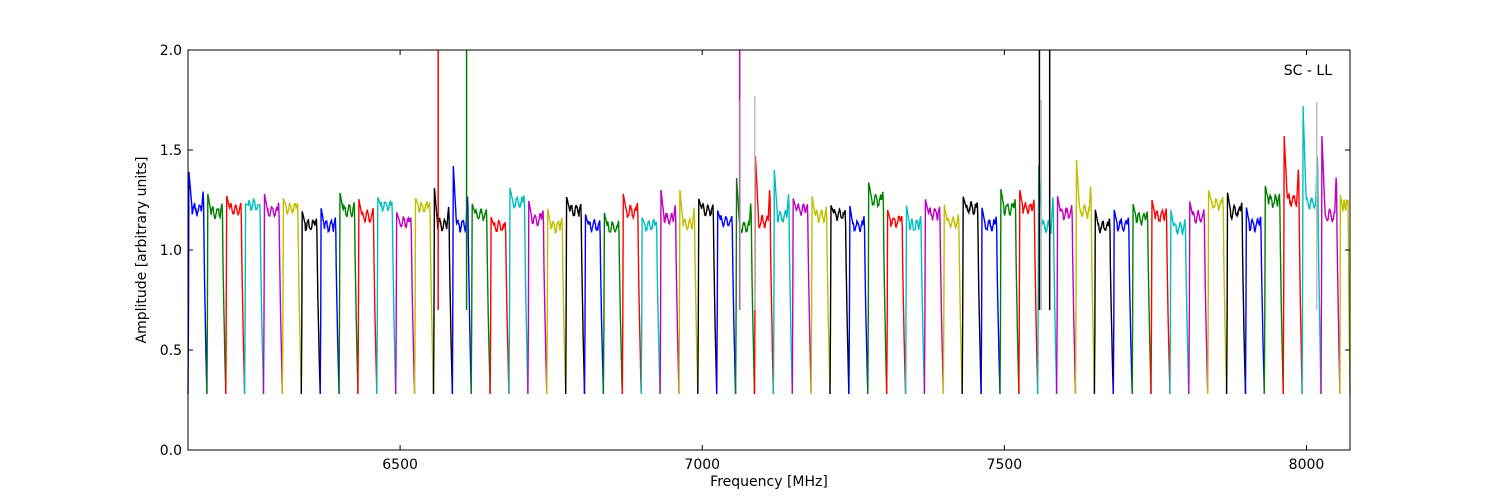  What do you see at coordinates (1005, 465) in the screenshot?
I see `x-tick-label: 7500` at bounding box center [1005, 465].